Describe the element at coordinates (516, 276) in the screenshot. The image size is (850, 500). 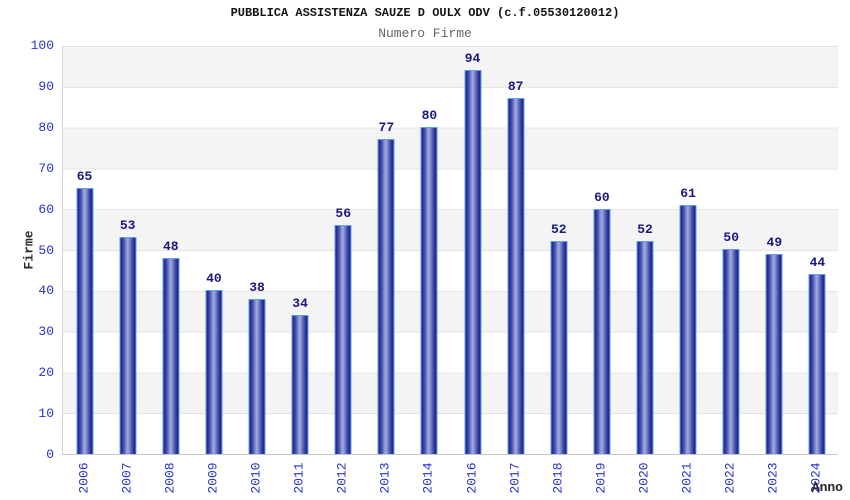
I see `bar-2017` at that location.